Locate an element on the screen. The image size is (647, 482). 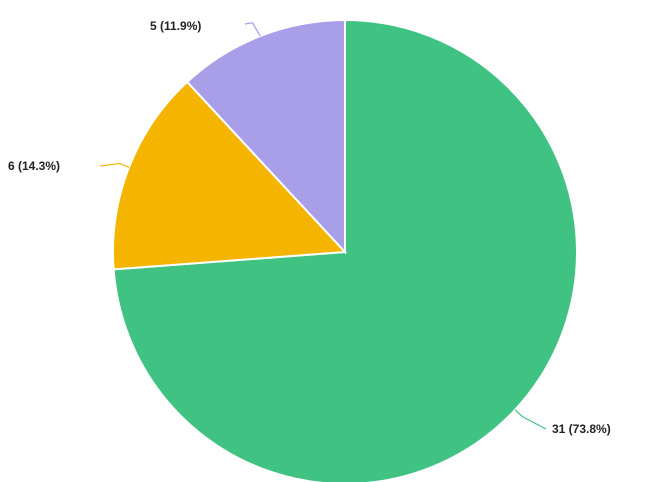
data-label-2: 6 (14.3%) is located at coordinates (34, 166).